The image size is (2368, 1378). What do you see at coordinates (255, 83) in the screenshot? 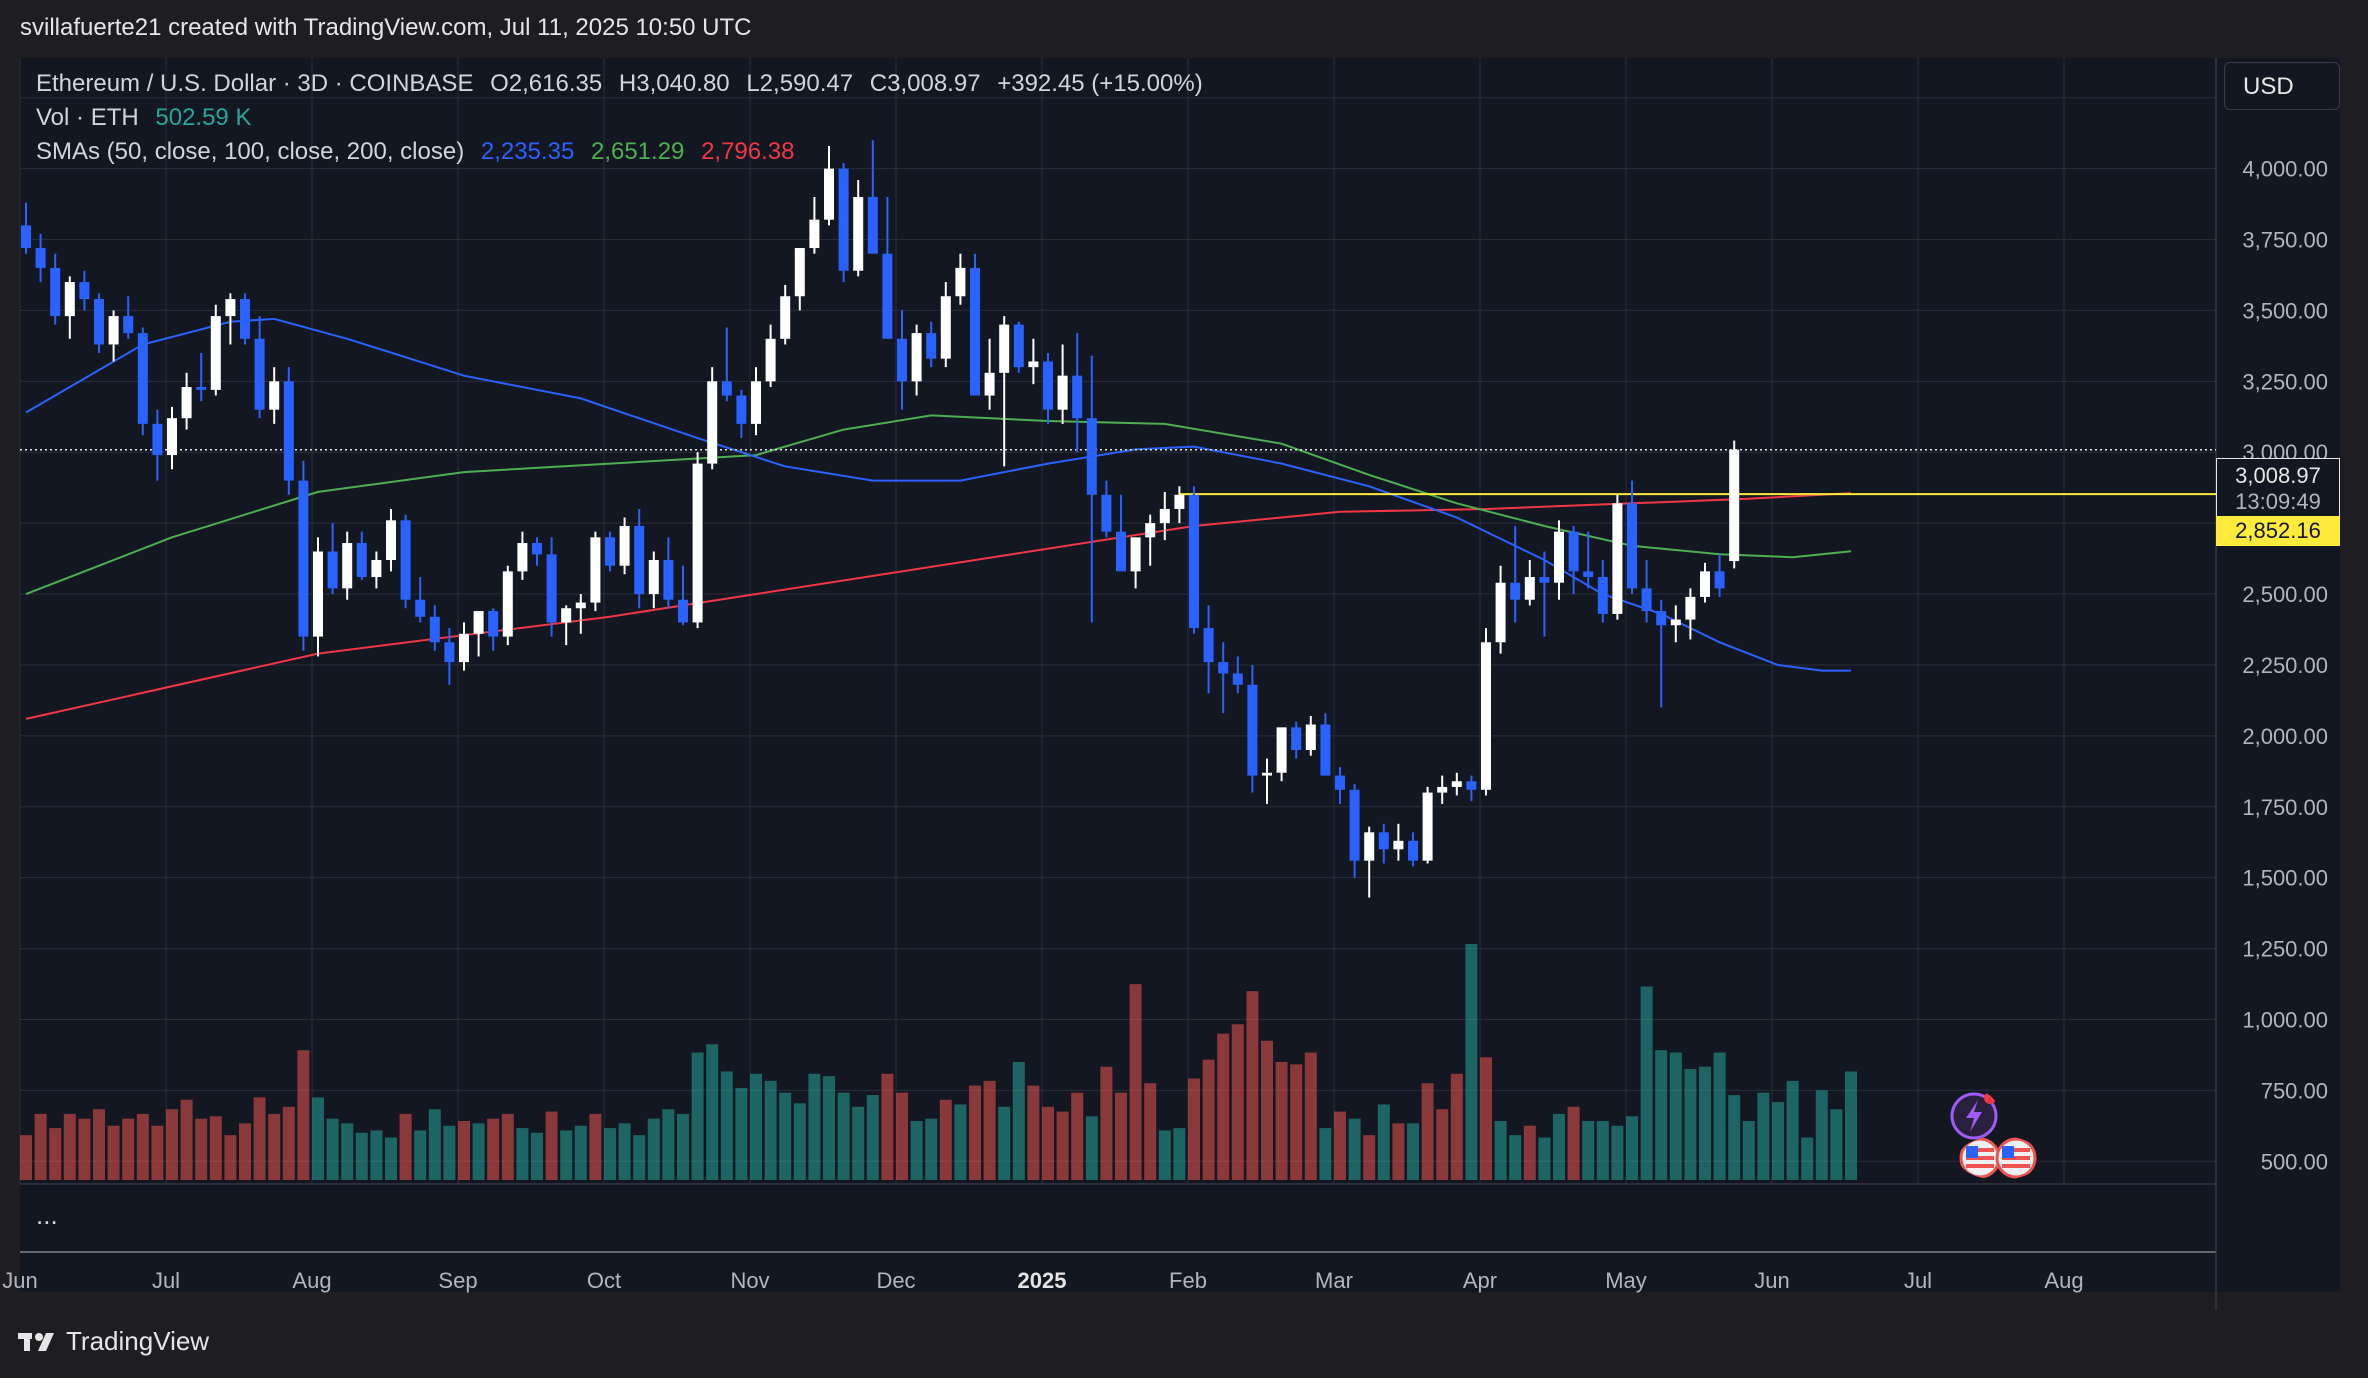
I see `legend-symbol: Ethereum / U.S. Dollar · 3D · COINBASE` at bounding box center [255, 83].